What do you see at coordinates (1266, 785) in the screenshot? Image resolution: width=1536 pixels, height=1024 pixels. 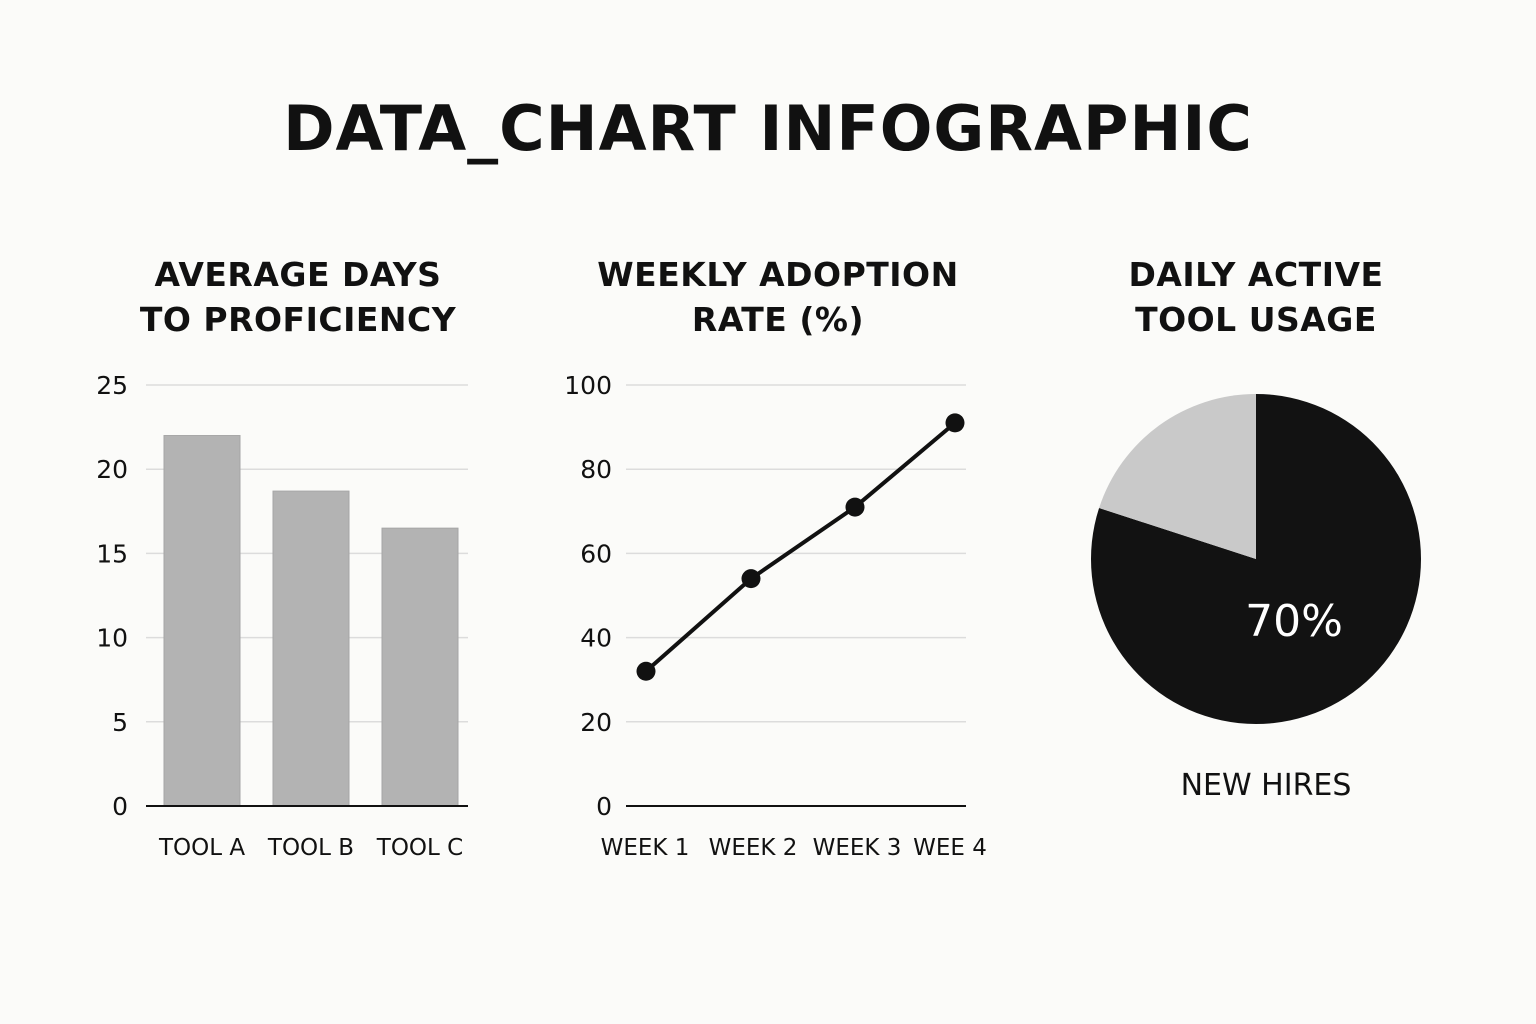 I see `pie-caption: NEW HIRES` at bounding box center [1266, 785].